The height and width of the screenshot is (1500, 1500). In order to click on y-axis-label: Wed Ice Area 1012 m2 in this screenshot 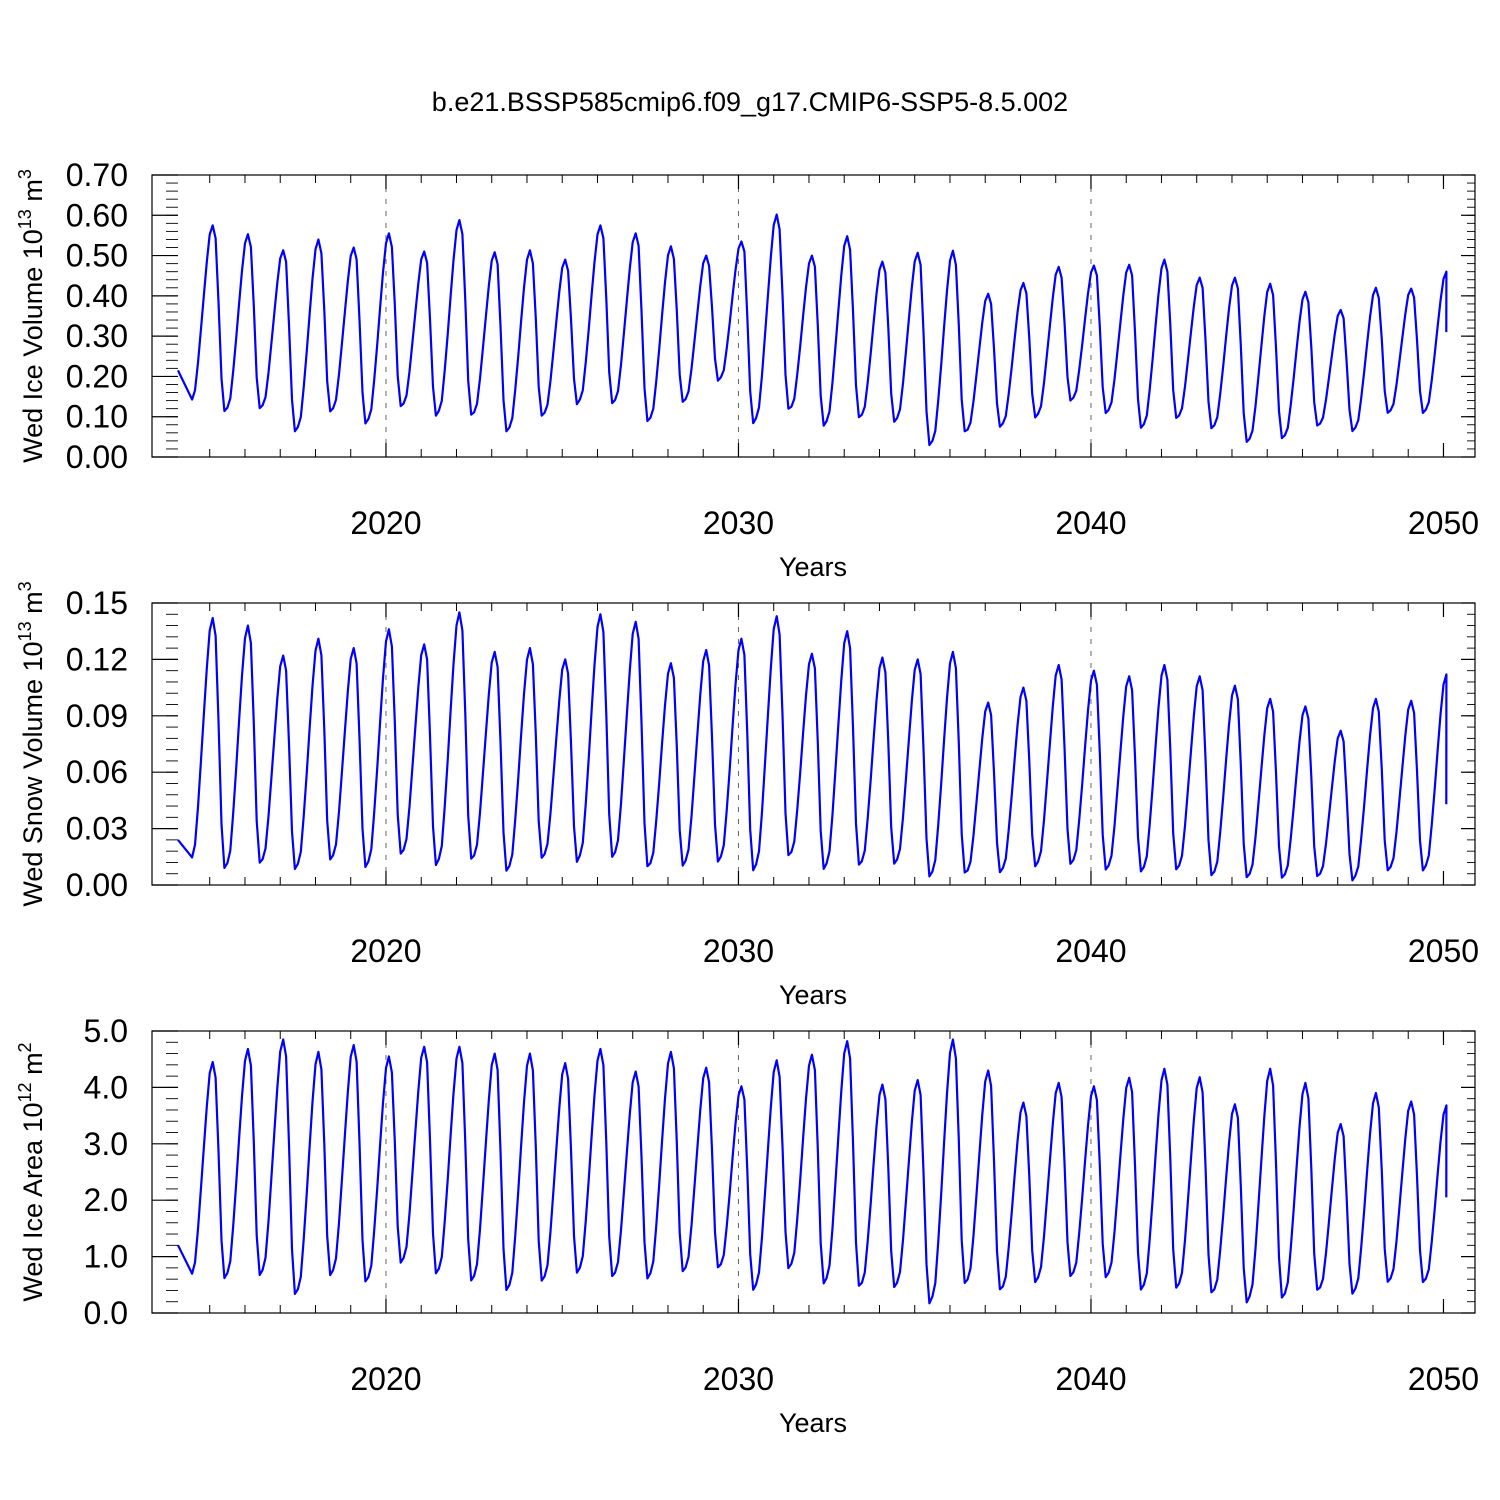, I will do `click(31, 1171)`.